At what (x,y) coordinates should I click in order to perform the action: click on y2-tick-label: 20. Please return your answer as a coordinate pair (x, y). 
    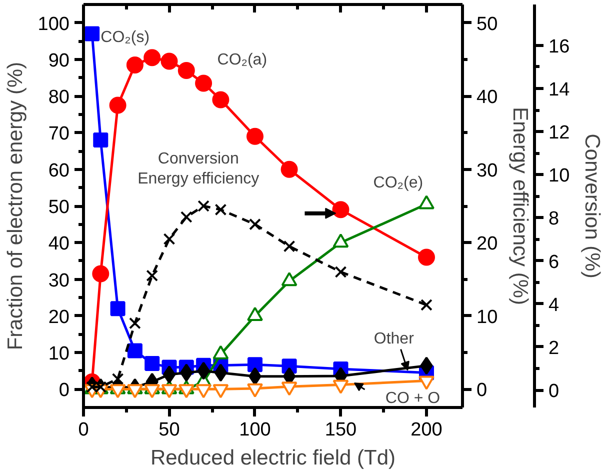
    Looking at the image, I should click on (487, 244).